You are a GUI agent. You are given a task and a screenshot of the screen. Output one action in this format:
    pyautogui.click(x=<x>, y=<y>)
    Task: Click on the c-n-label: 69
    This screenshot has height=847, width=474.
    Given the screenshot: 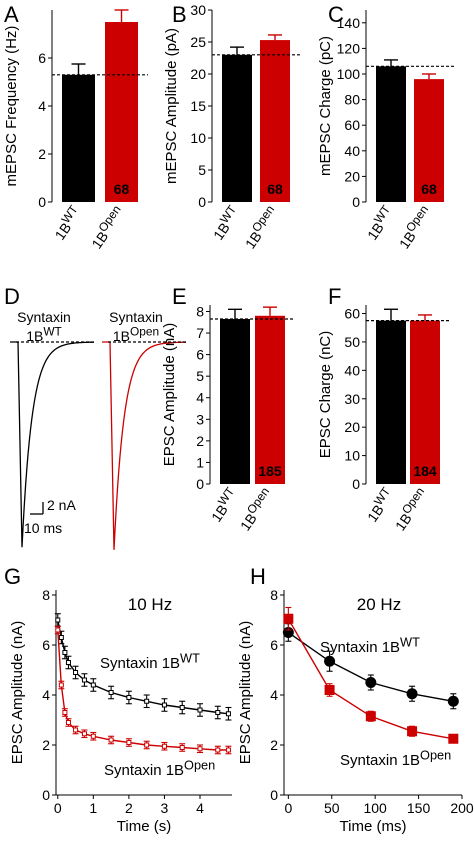 What is the action you would take?
    pyautogui.click(x=391, y=189)
    